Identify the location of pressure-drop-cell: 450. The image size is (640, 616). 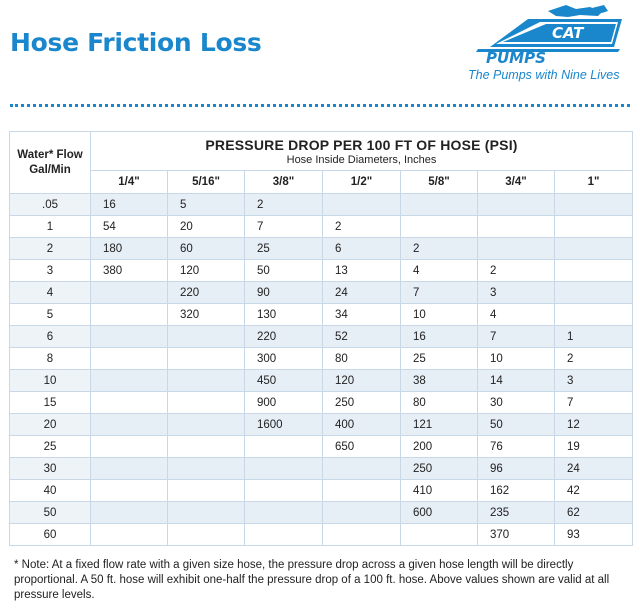
(283, 380).